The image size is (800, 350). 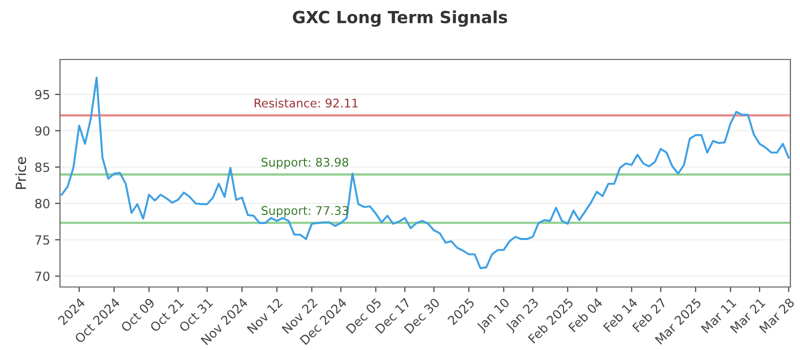 I want to click on y-tick-label: 85, so click(x=42, y=167).